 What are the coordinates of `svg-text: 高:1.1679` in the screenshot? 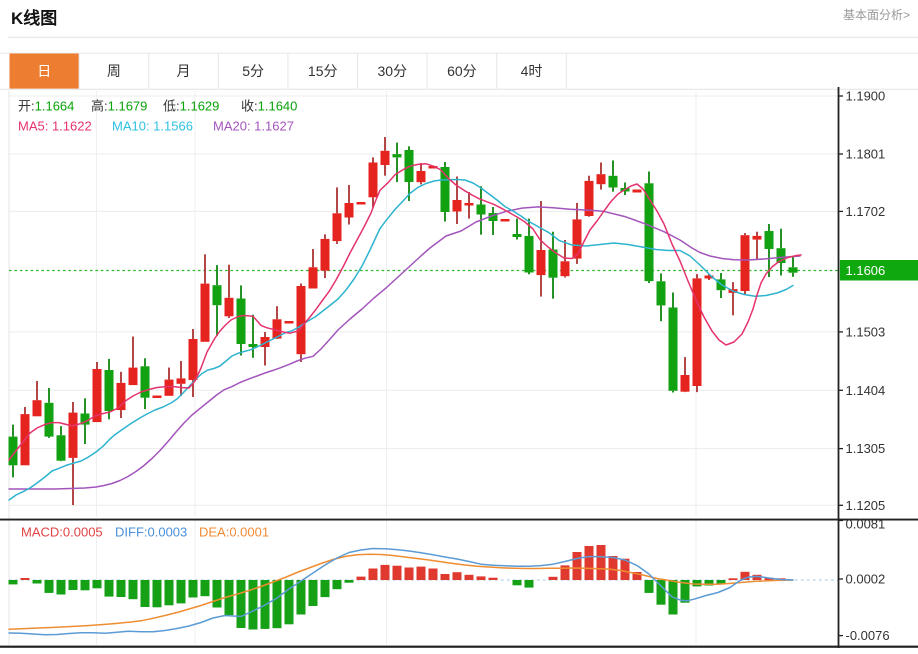 It's located at (119, 106).